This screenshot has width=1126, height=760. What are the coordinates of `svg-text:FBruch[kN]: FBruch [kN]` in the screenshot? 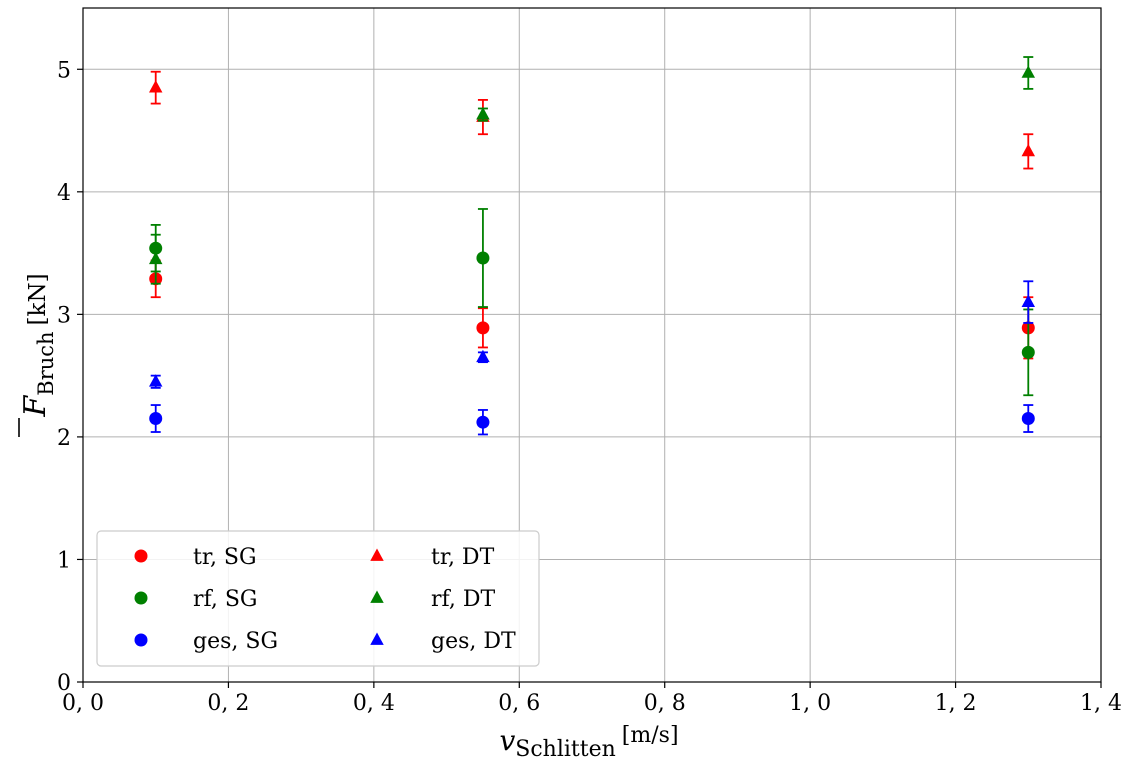 It's located at (38, 345).